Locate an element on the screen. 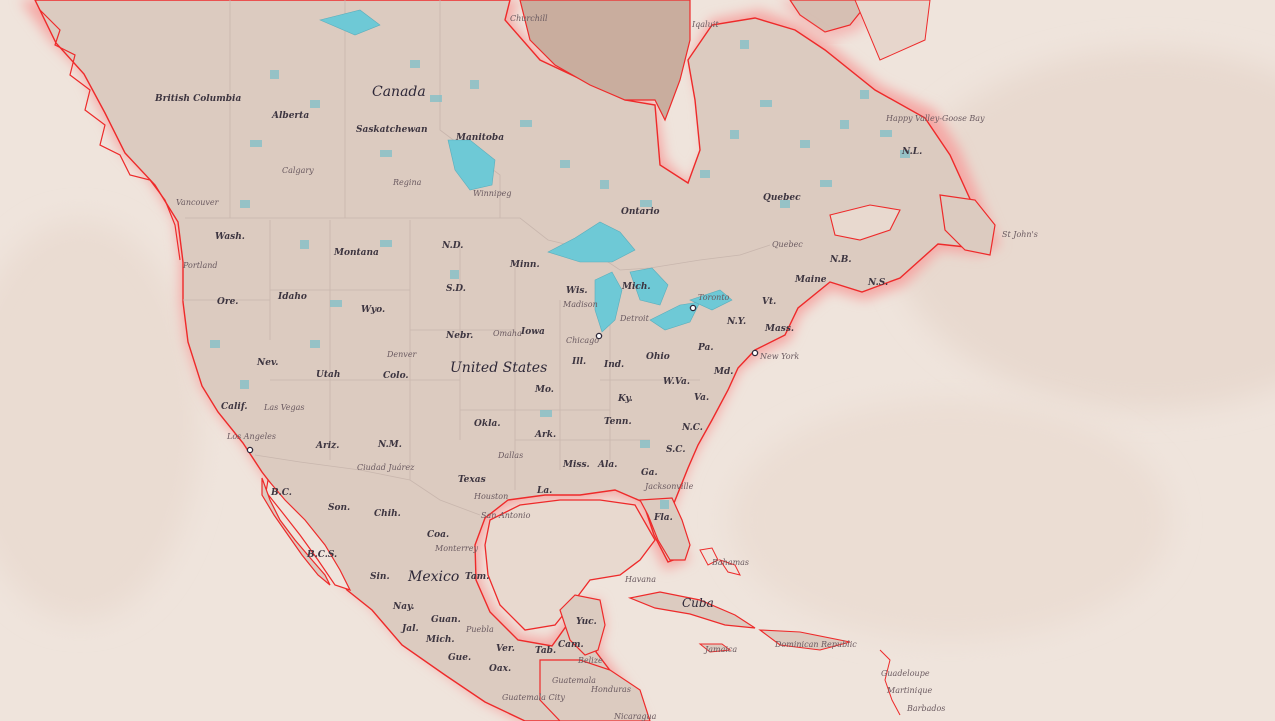 The image size is (1275, 721). label-nb: N.B. is located at coordinates (840, 260).